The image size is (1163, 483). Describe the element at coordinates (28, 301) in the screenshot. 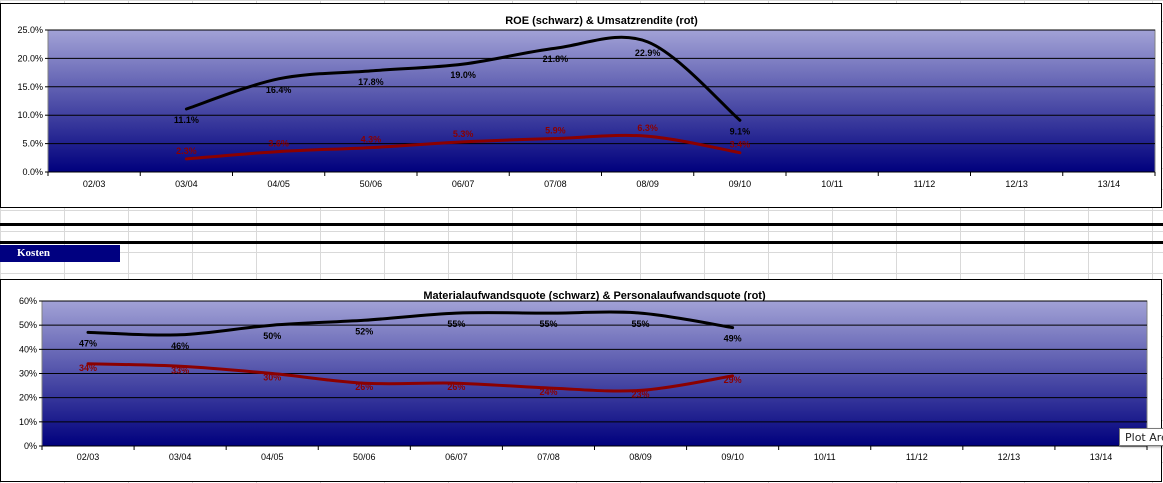

I see `y-tick-label: 60%` at that location.